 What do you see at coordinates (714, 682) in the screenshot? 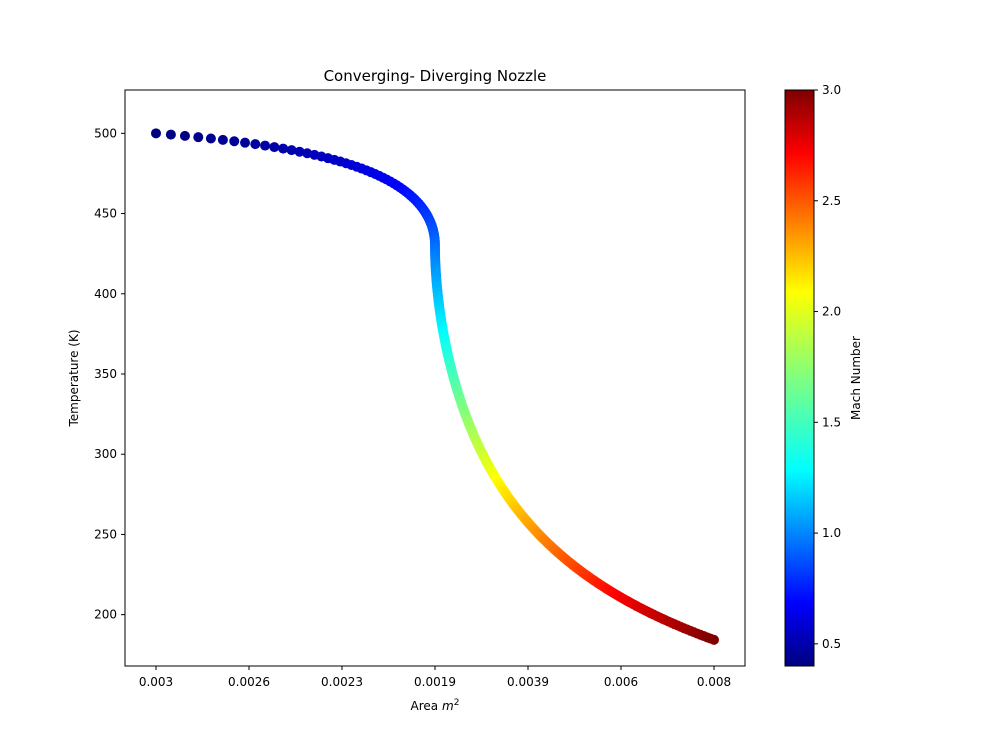
I see `x-tick-label: 0.008` at bounding box center [714, 682].